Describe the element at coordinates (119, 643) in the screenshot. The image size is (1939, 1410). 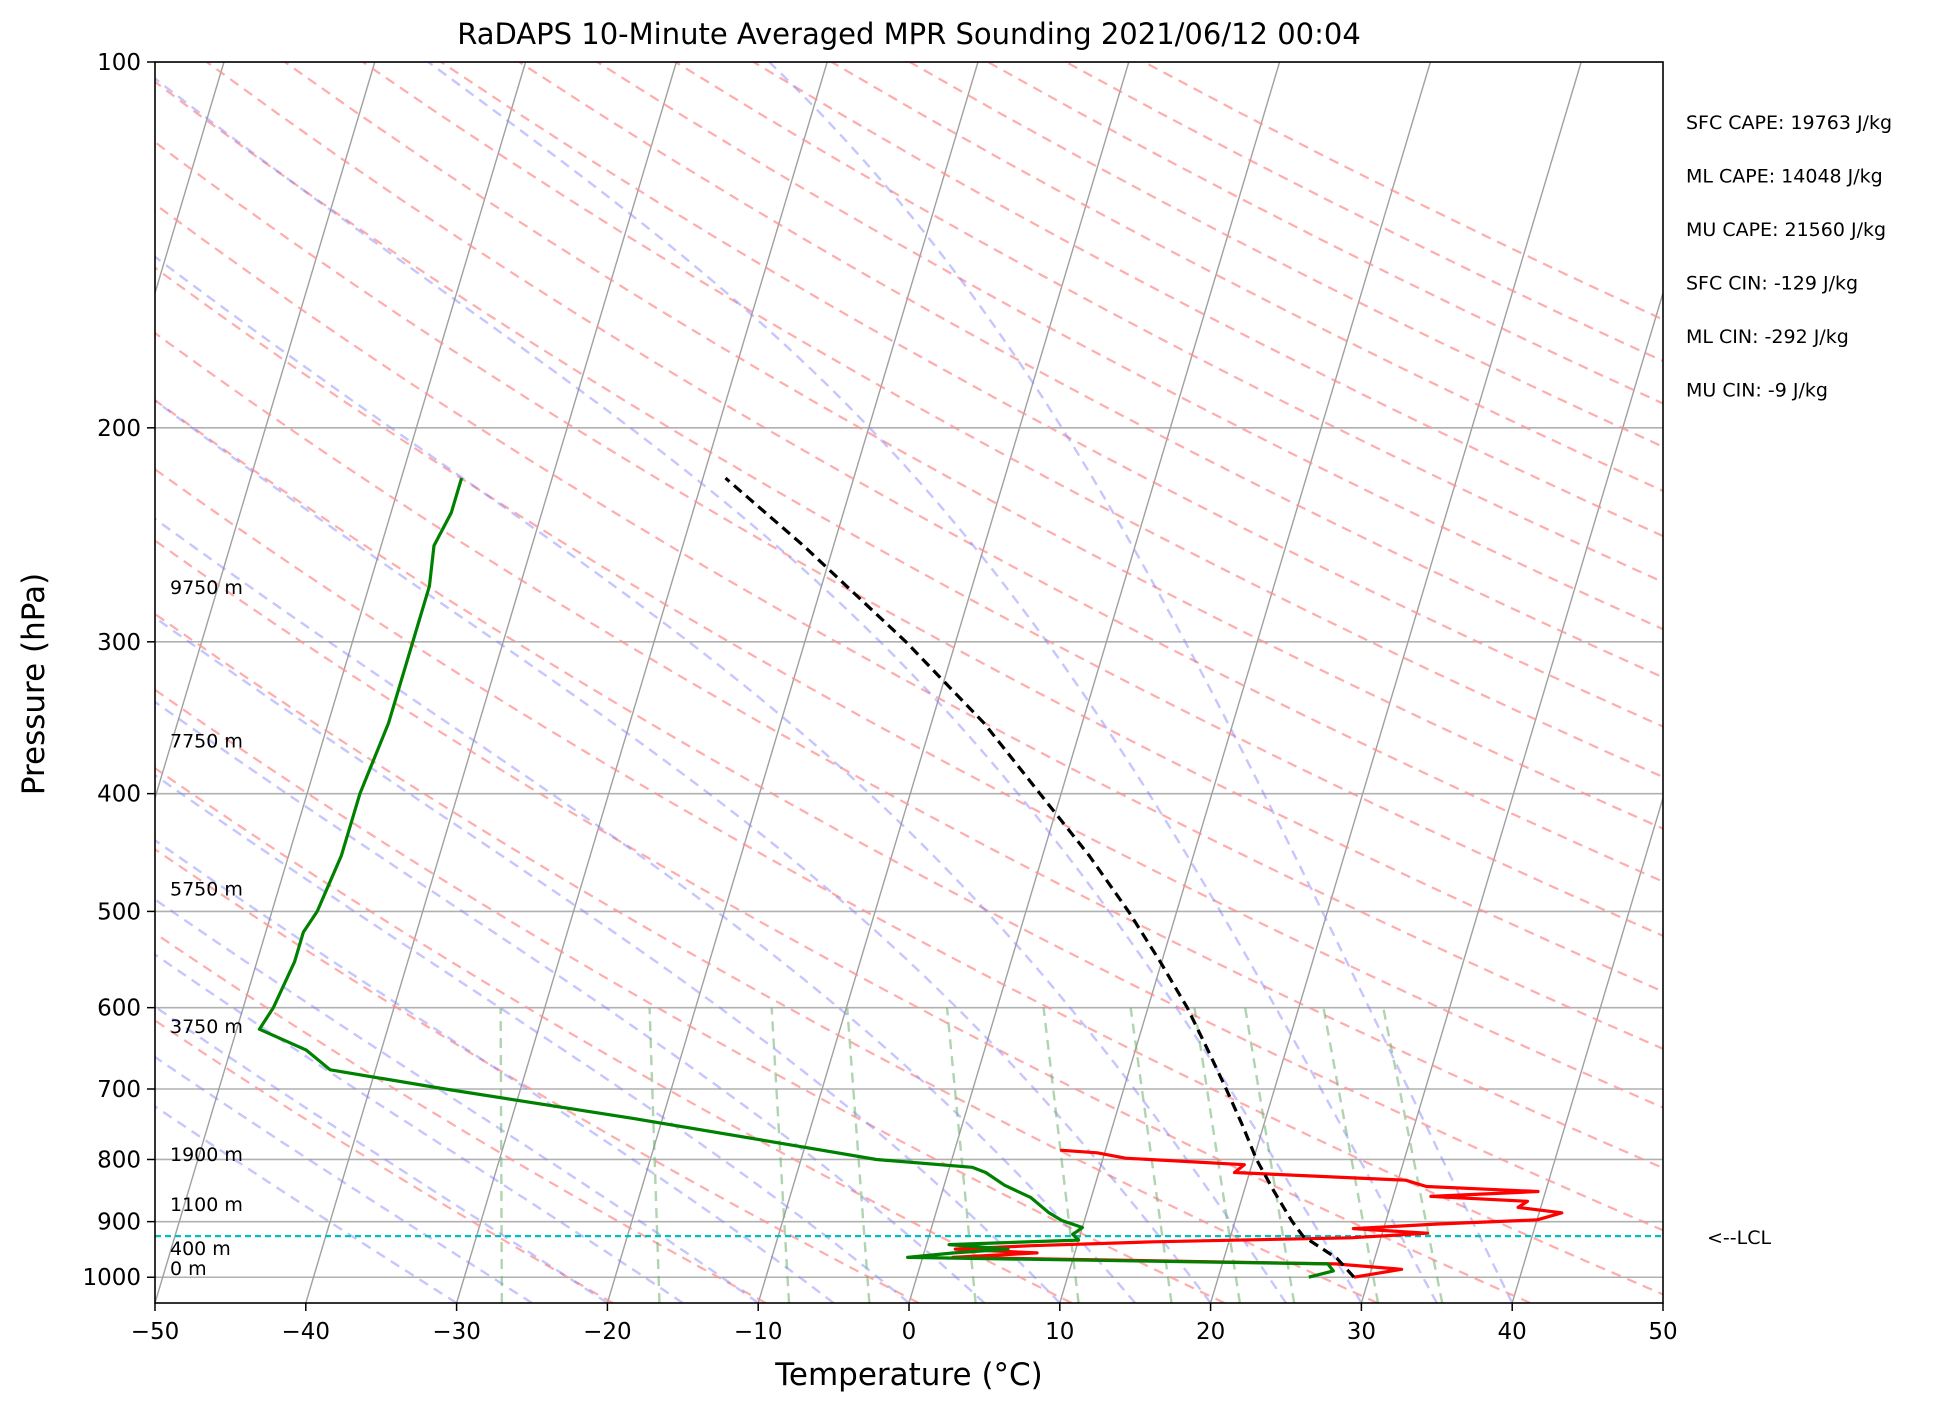
I see `y-tick-label: 300` at that location.